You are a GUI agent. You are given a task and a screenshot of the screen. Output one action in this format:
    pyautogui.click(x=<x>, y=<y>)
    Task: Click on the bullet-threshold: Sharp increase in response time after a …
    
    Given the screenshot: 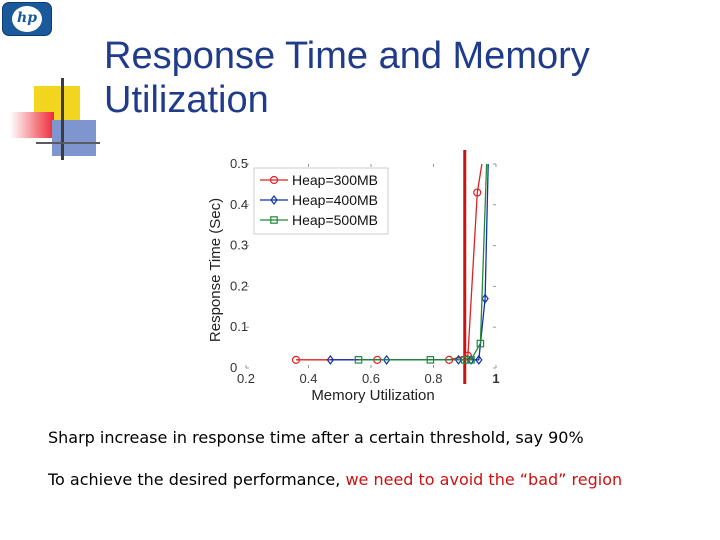 What is the action you would take?
    pyautogui.click(x=316, y=437)
    